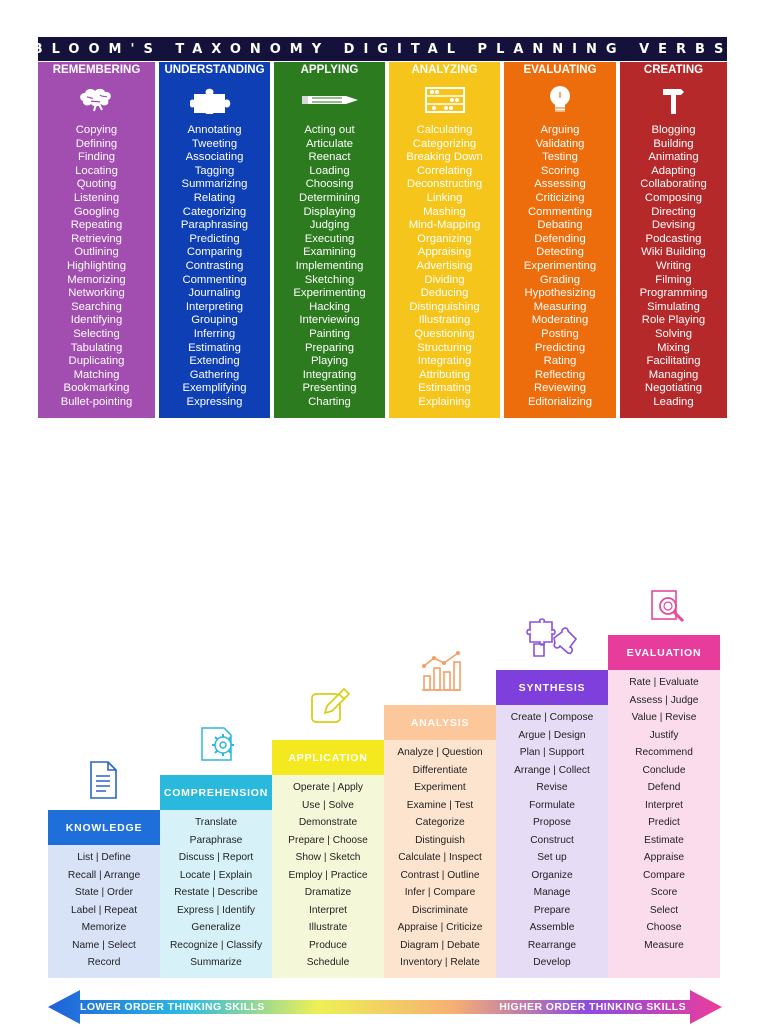  What do you see at coordinates (329, 157) in the screenshot?
I see `verb-item: Reenact` at bounding box center [329, 157].